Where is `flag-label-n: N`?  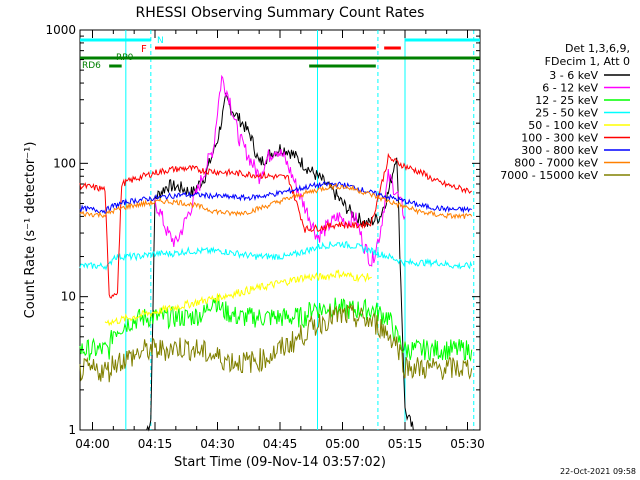
flag-label-n: N is located at coordinates (160, 41).